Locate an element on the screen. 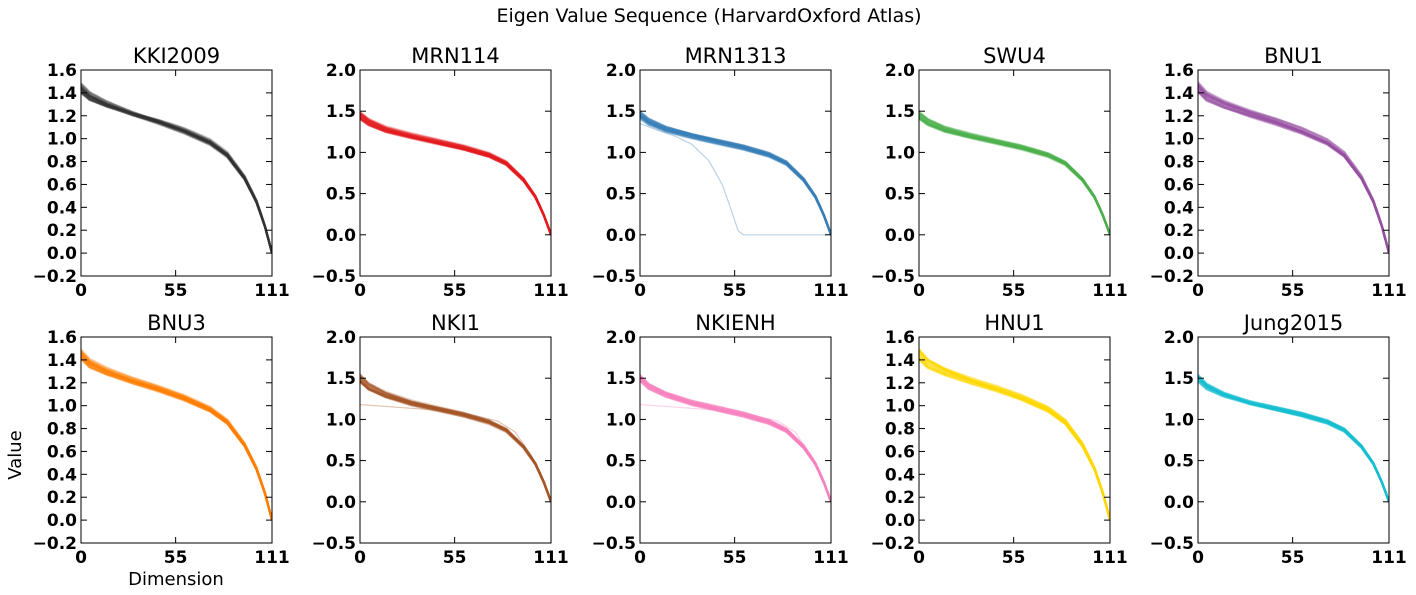  series-bundle is located at coordinates (455, 438).